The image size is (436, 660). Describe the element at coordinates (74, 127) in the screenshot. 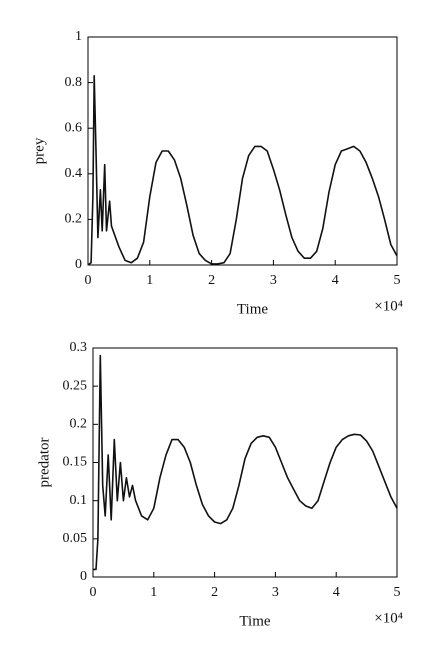

I see `y-tick-label: 0.6` at that location.